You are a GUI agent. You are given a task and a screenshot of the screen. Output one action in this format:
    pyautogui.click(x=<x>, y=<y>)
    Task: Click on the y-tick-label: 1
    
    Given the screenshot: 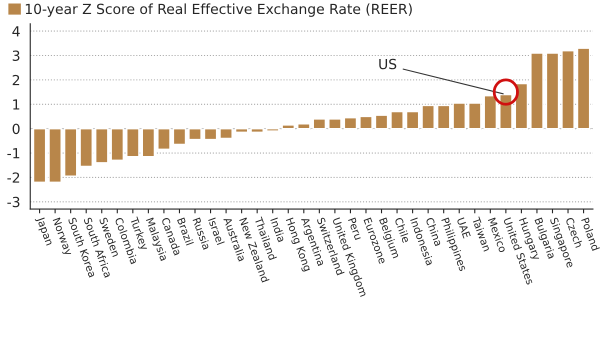 What is the action you would take?
    pyautogui.click(x=16, y=104)
    